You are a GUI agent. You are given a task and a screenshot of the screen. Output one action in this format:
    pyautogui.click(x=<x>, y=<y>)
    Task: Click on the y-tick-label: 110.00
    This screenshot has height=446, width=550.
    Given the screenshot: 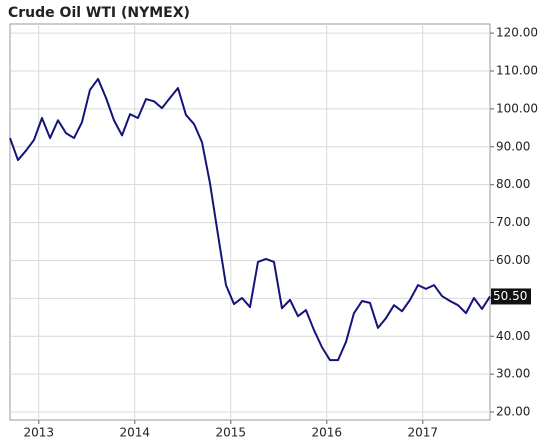 What is the action you would take?
    pyautogui.click(x=517, y=70)
    